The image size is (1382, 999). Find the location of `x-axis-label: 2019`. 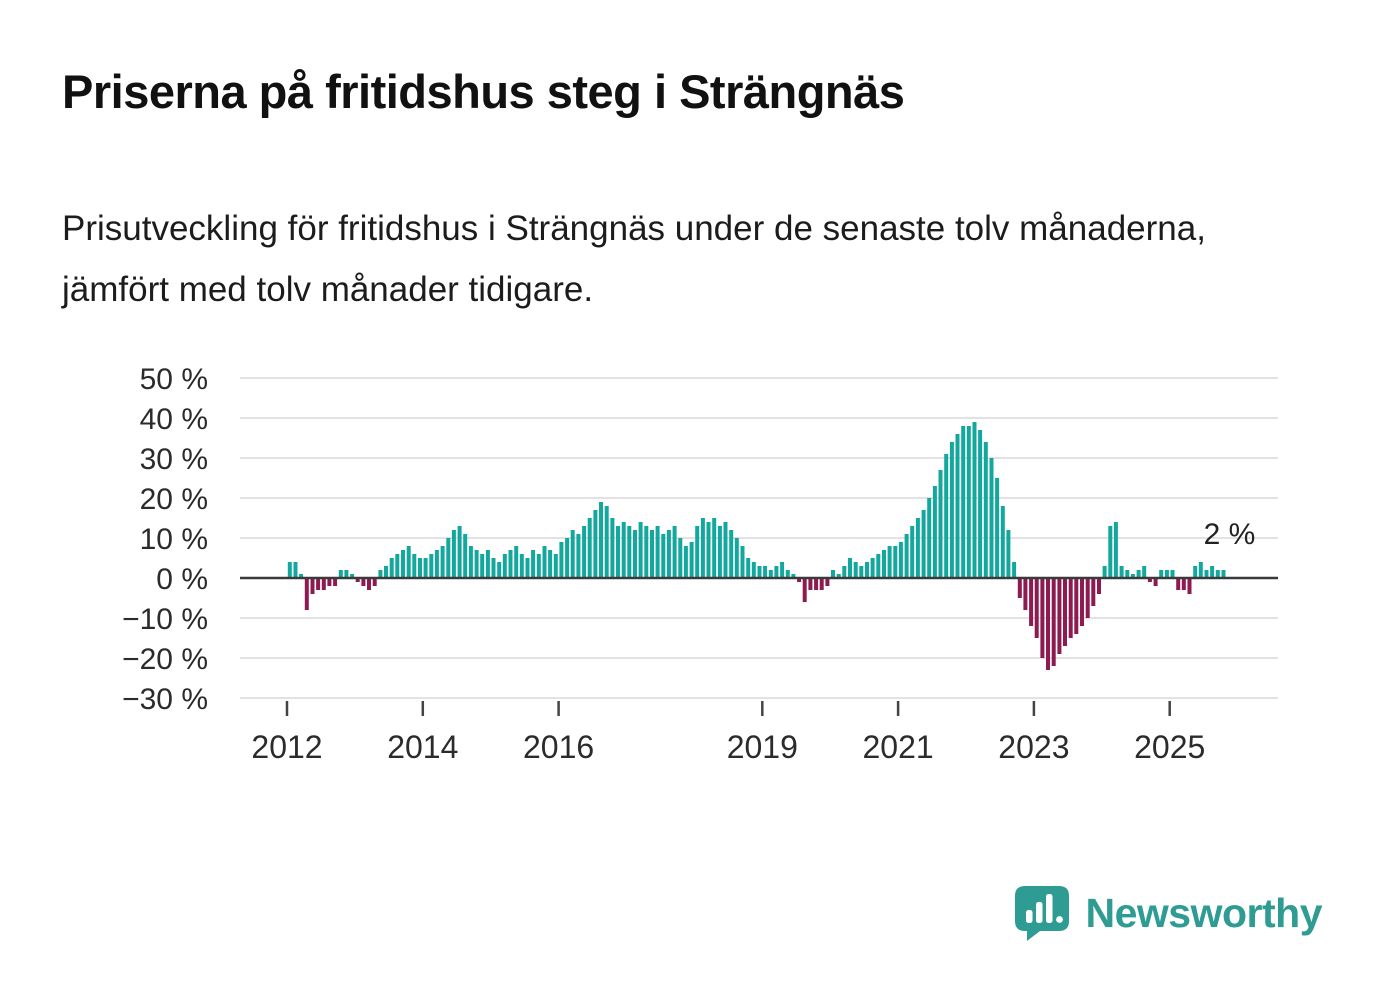

x-axis-label: 2019 is located at coordinates (762, 747).